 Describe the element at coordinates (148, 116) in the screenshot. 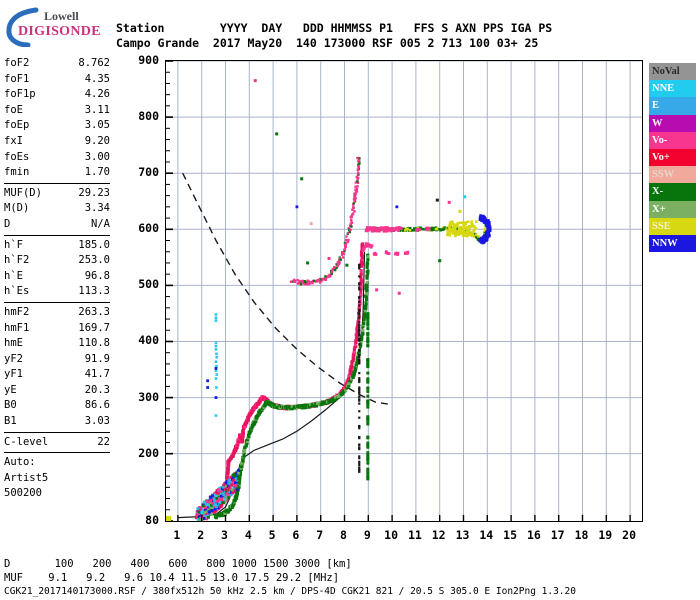

I see `y-axis-tick-label: 800` at that location.